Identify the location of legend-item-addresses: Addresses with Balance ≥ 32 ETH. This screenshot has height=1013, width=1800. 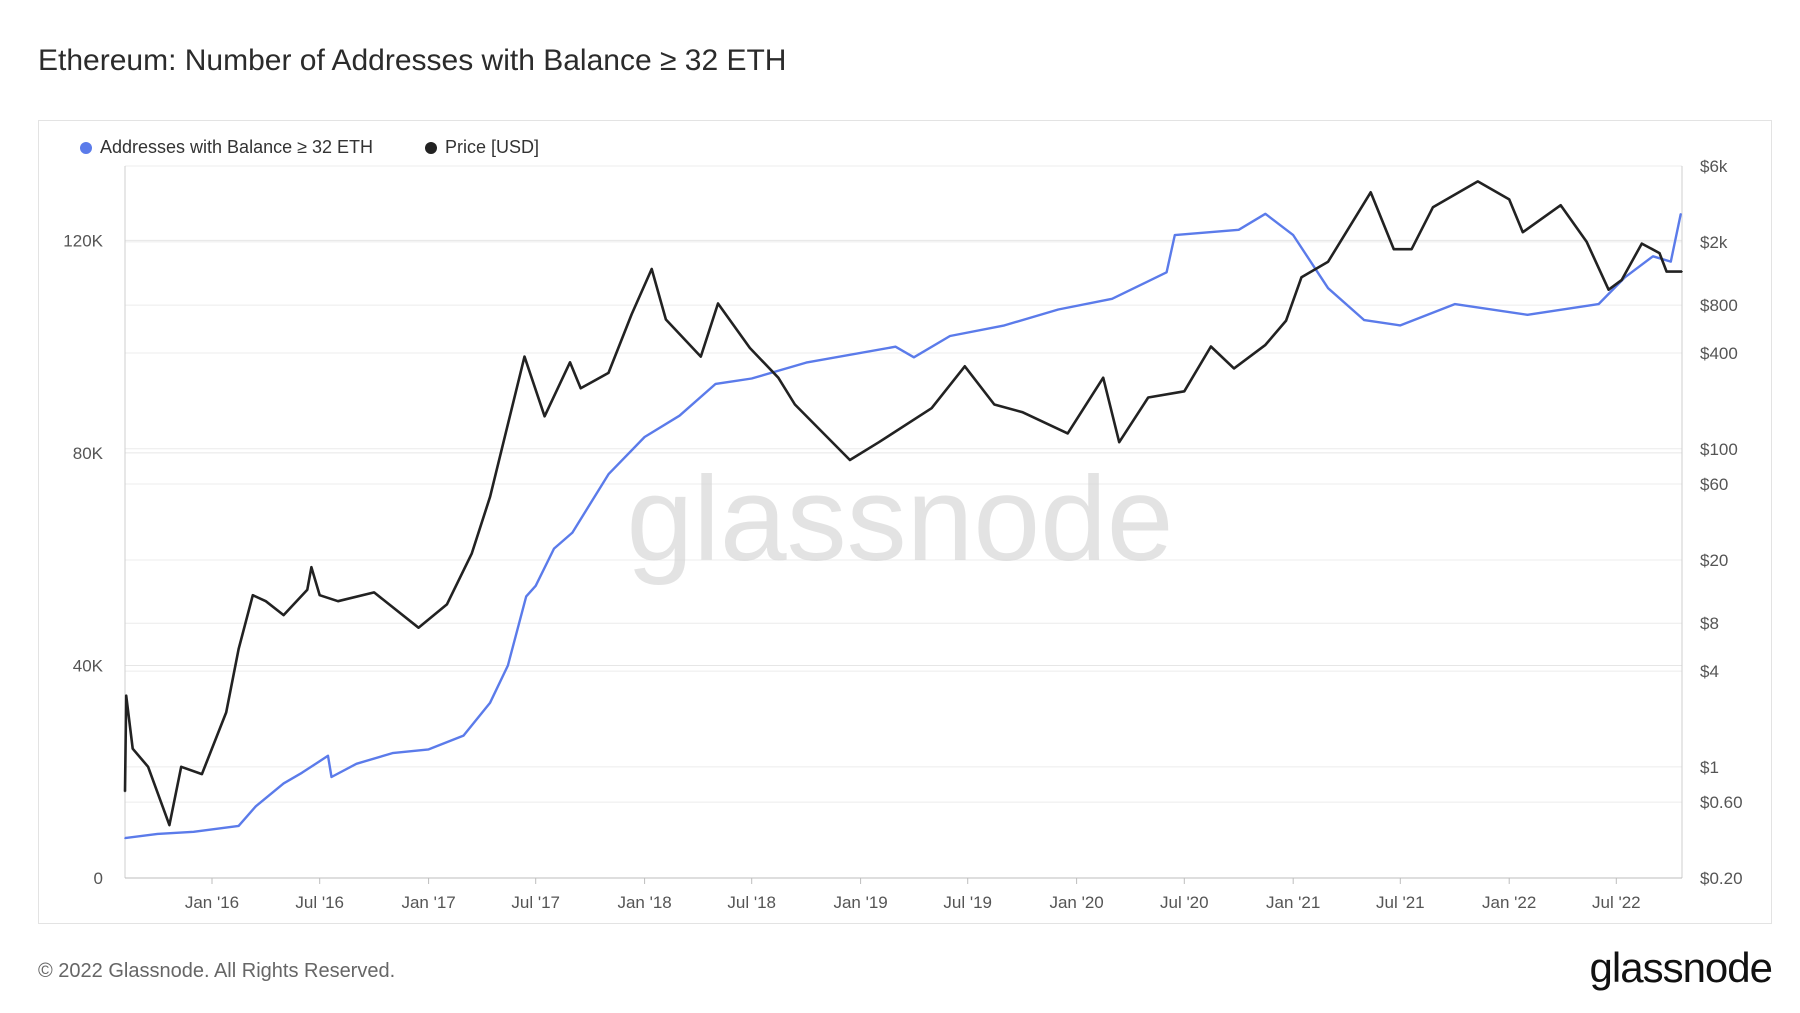
(226, 147).